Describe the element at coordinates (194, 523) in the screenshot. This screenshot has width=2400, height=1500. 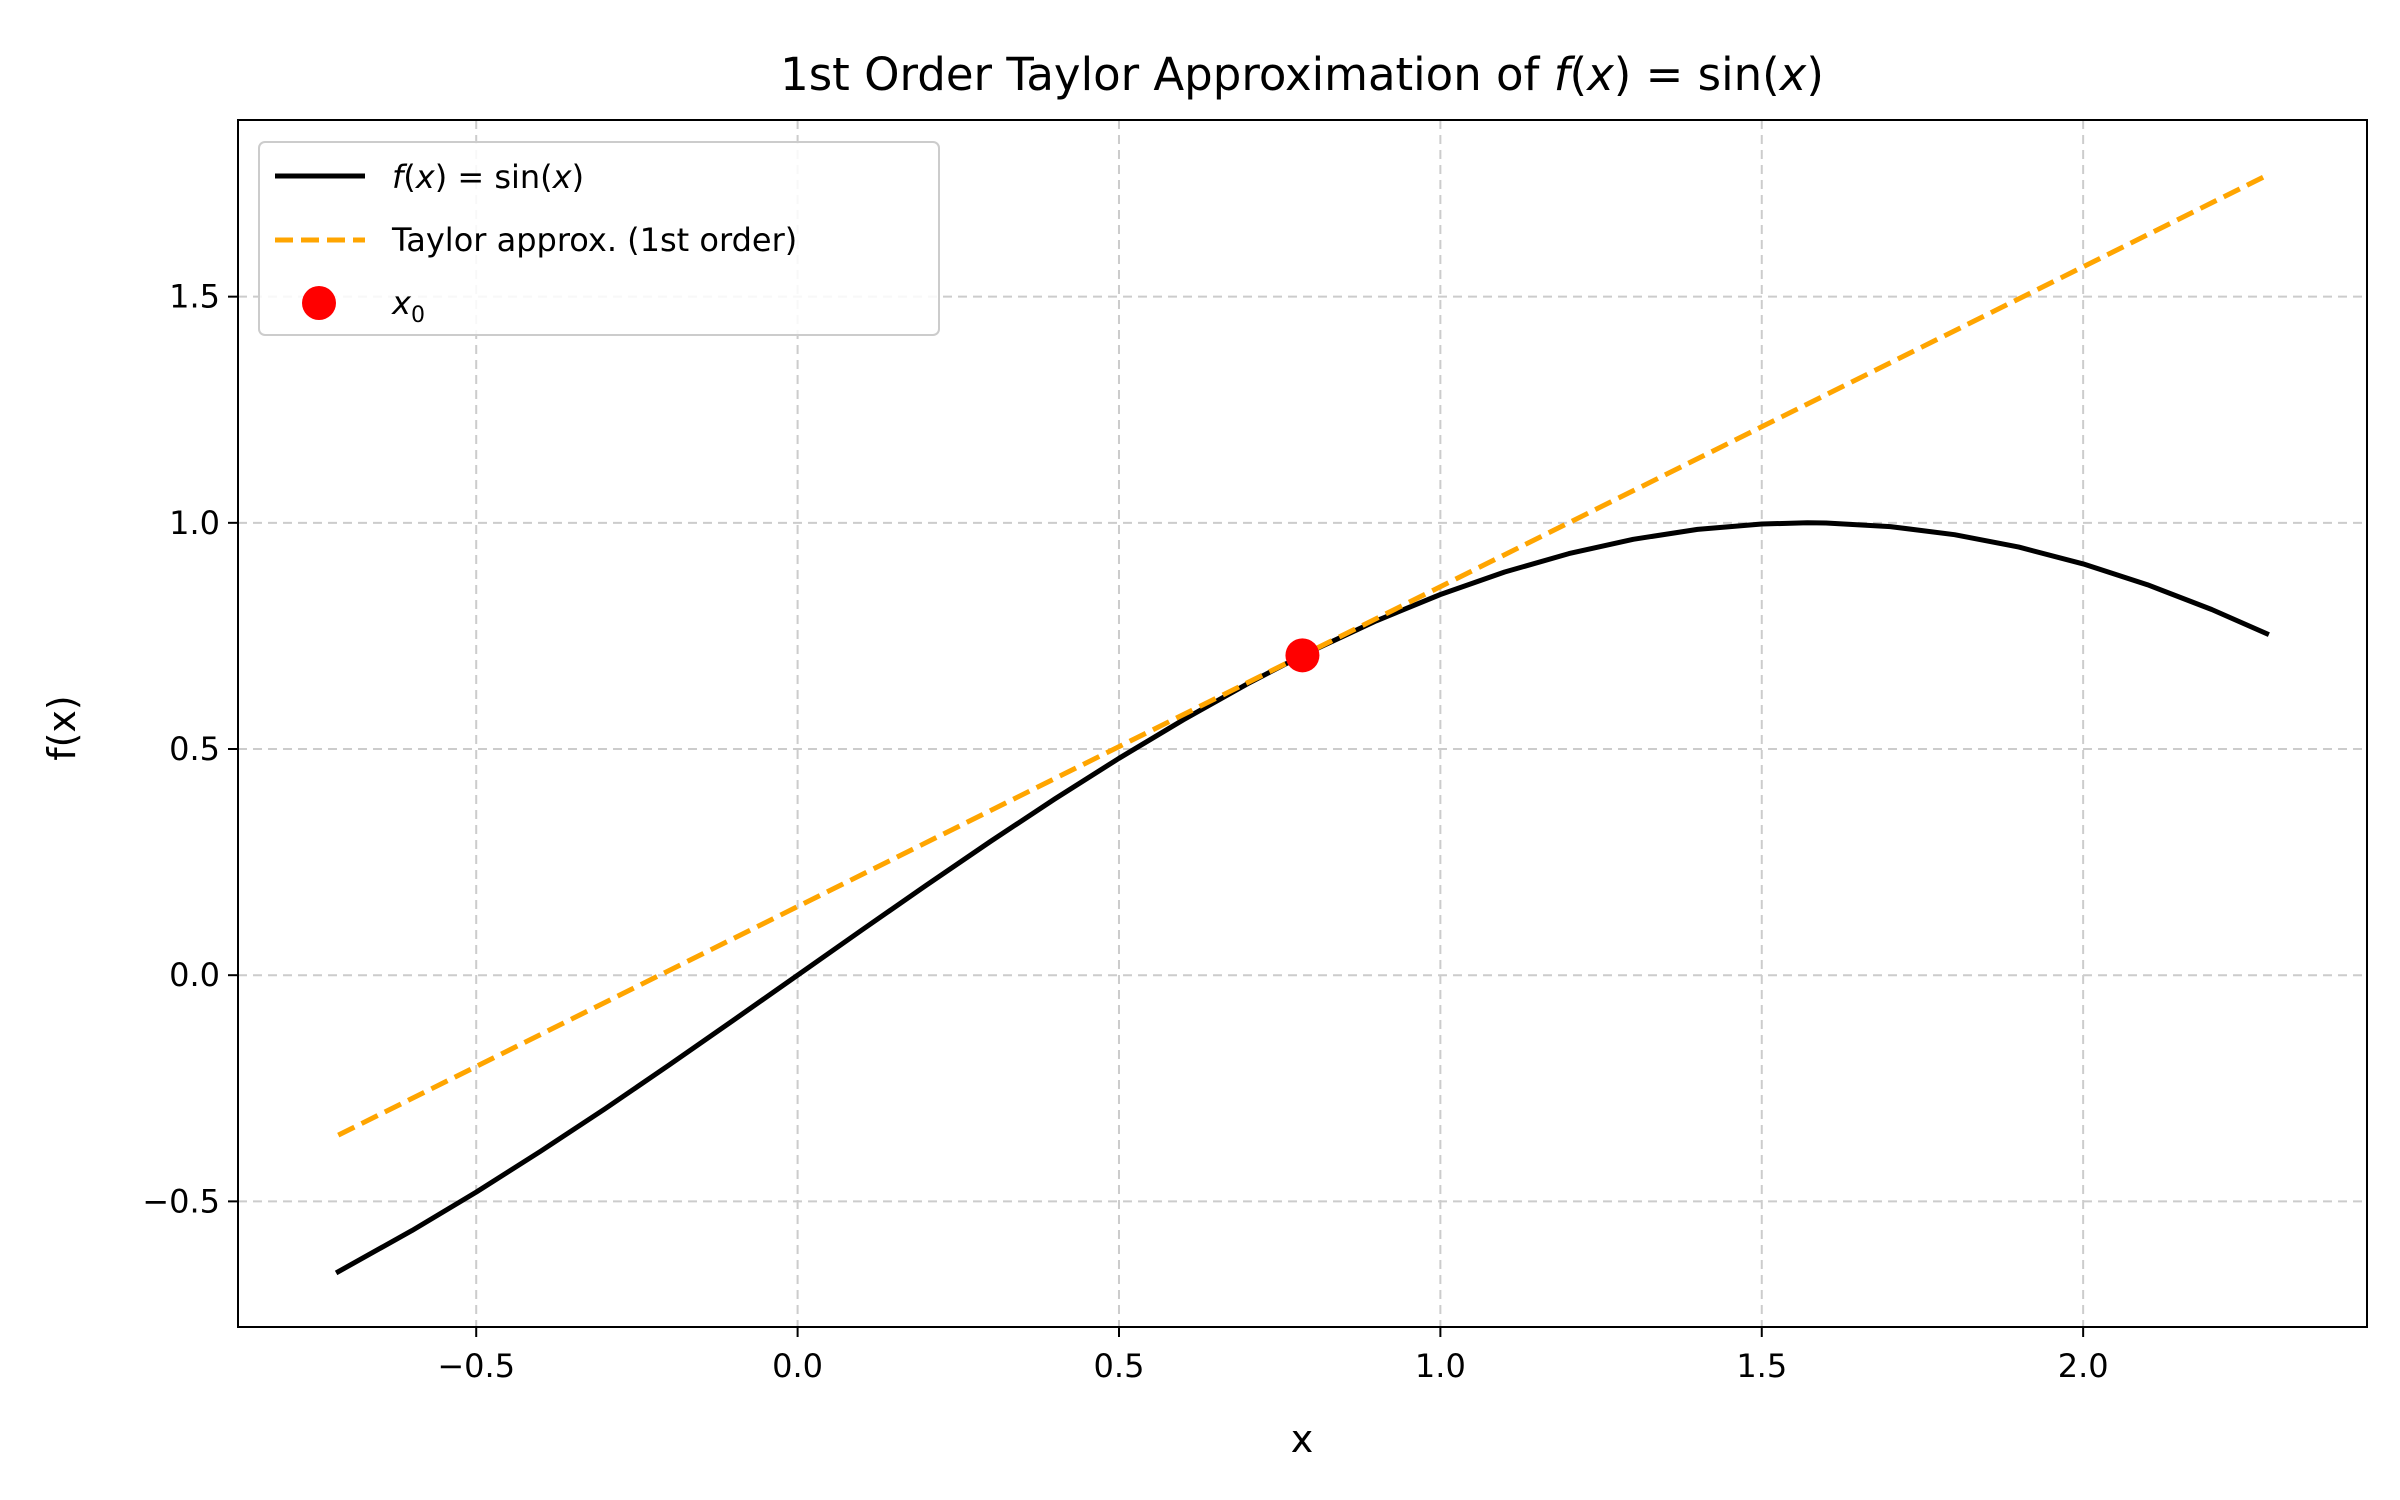
I see `y-tick-label: 1.0` at that location.